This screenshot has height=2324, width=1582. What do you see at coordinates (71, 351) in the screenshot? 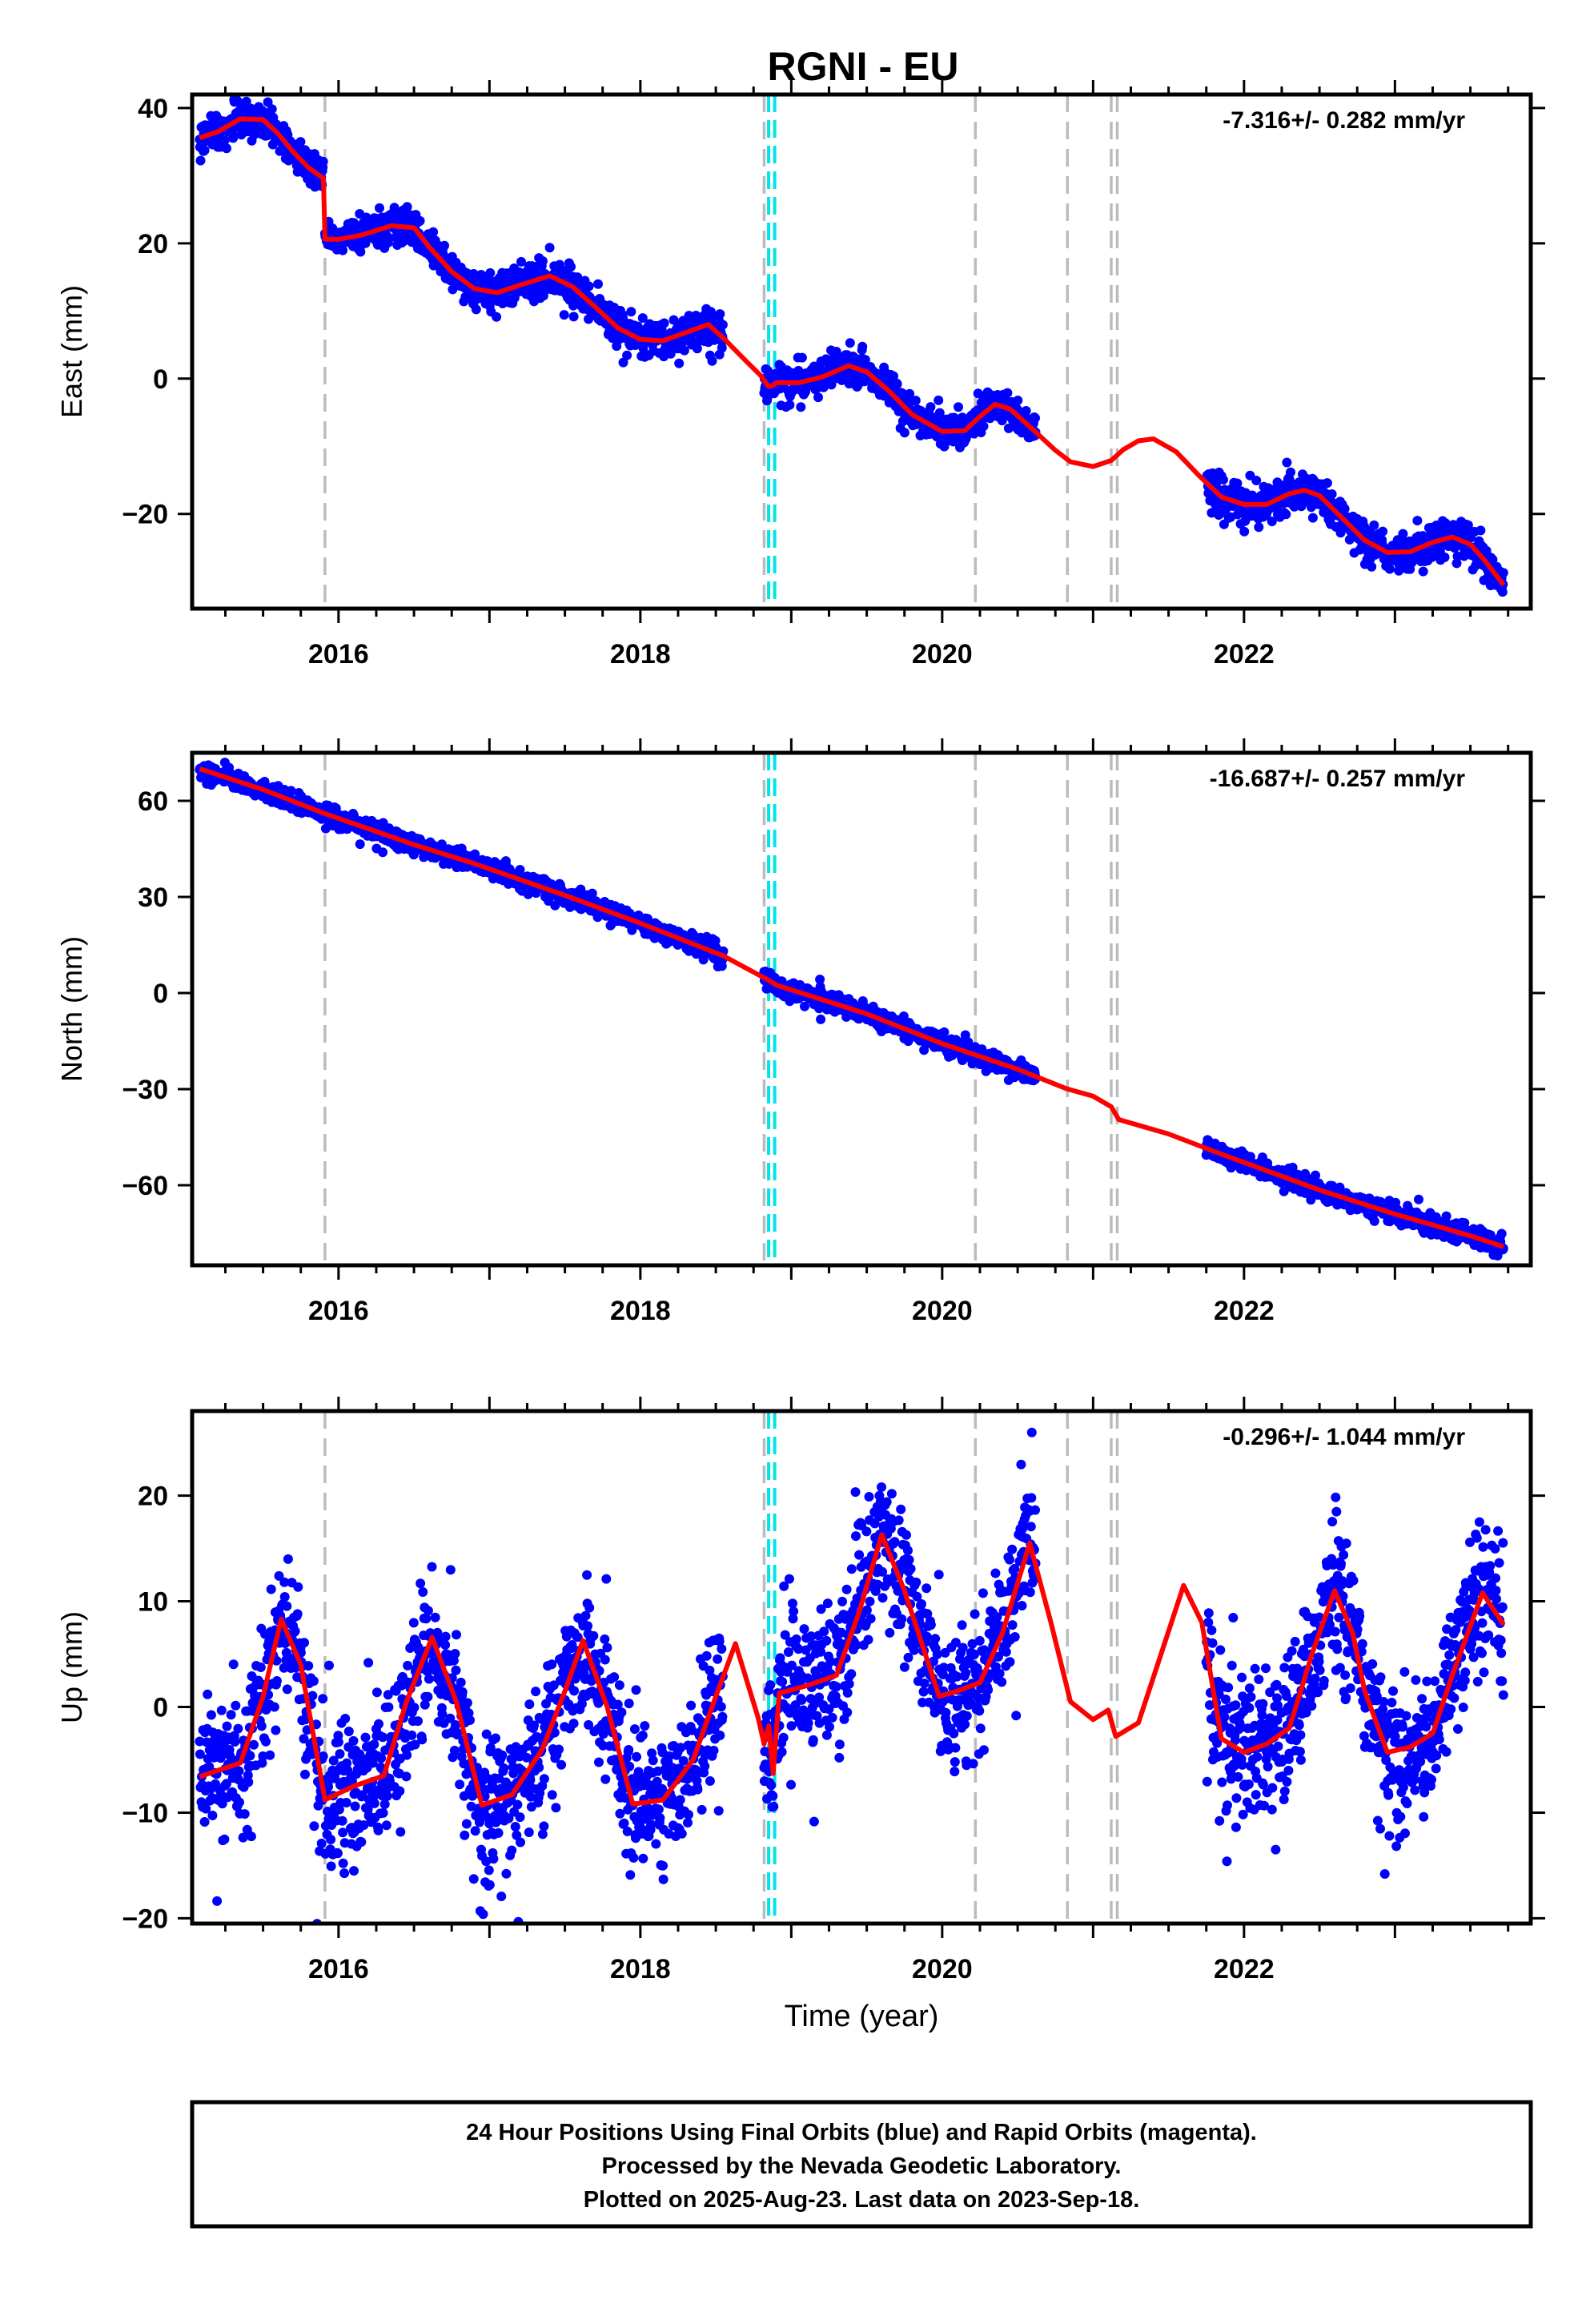
I see `east-y-axis-label: East (mm)` at bounding box center [71, 351].